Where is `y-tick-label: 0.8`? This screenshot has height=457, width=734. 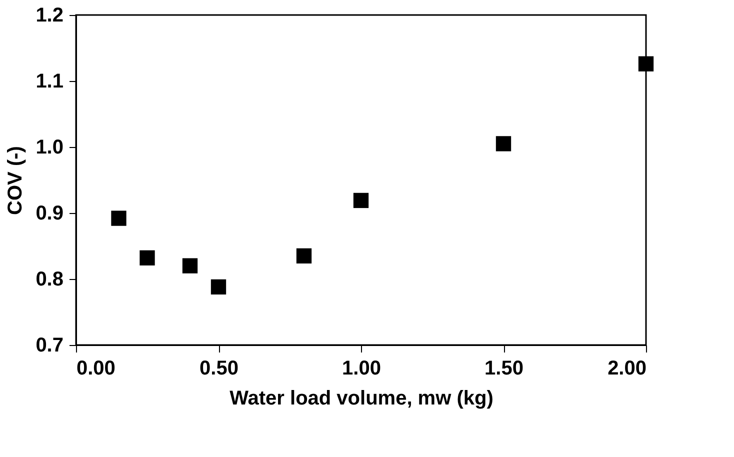
y-tick-label: 0.8 is located at coordinates (50, 279).